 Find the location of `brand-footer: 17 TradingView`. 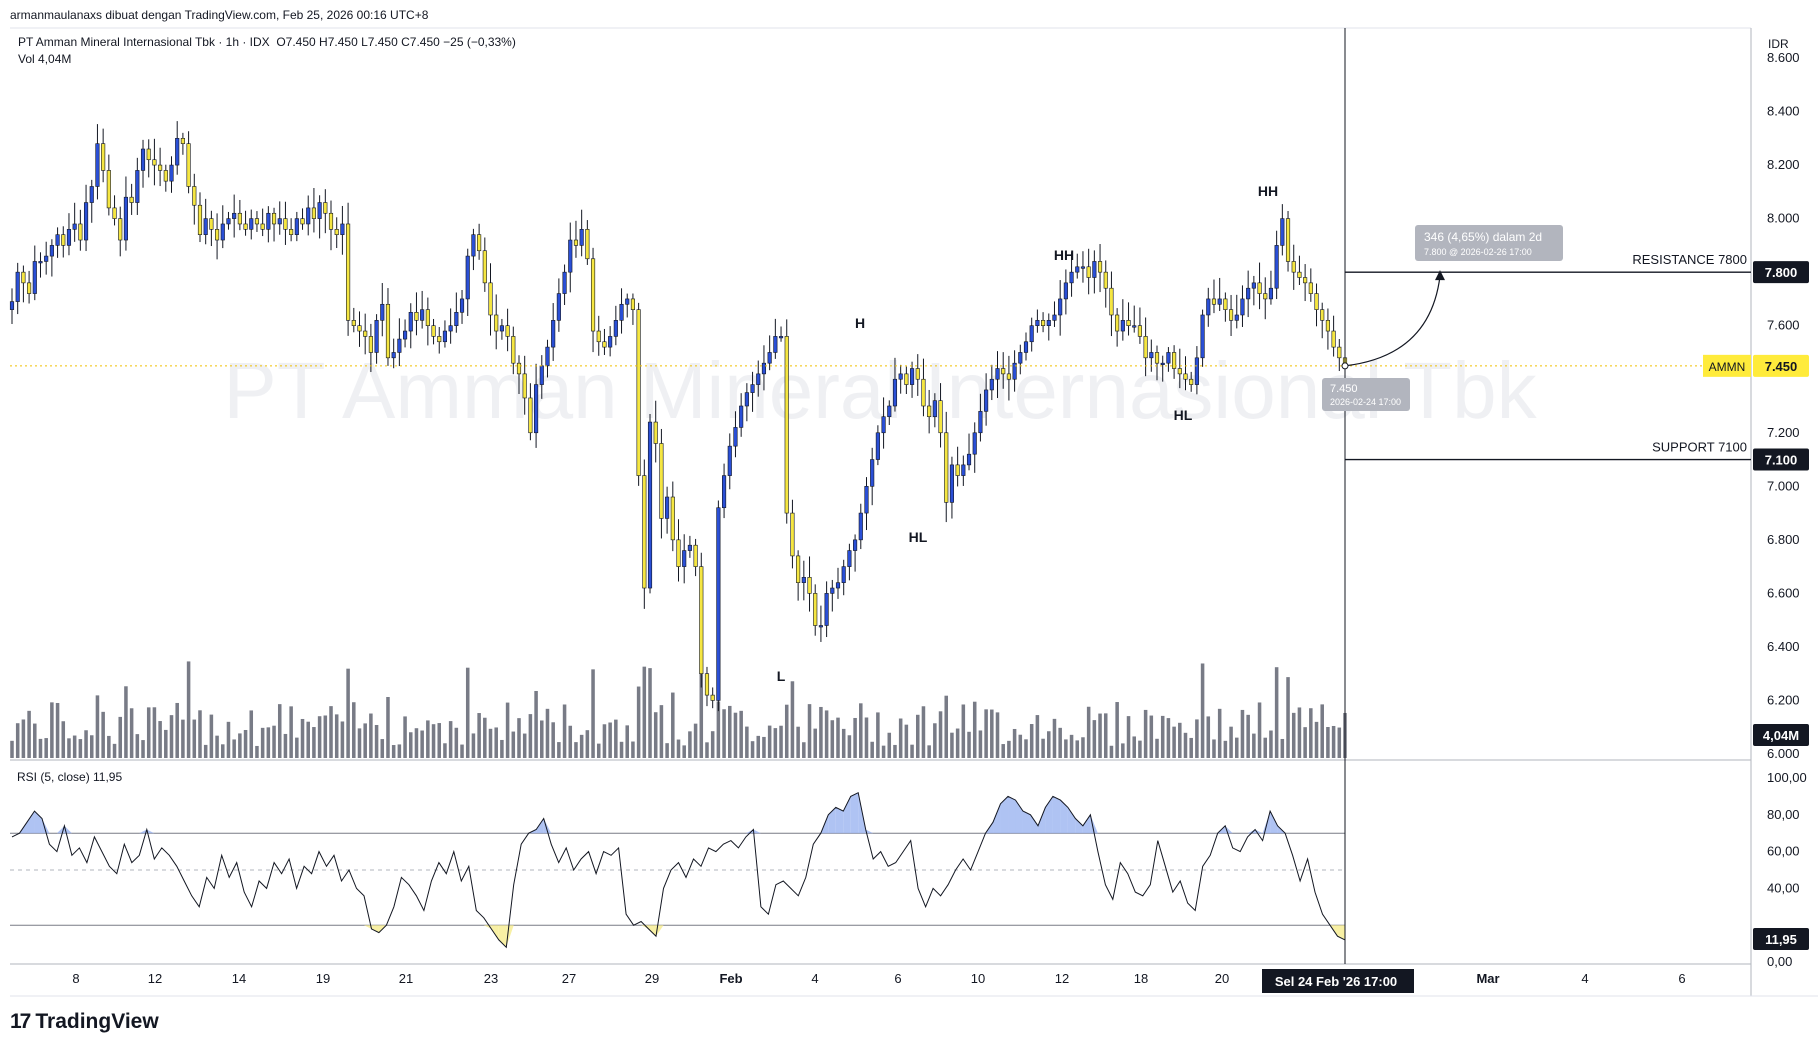

brand-footer: 17 TradingView is located at coordinates (84, 1022).